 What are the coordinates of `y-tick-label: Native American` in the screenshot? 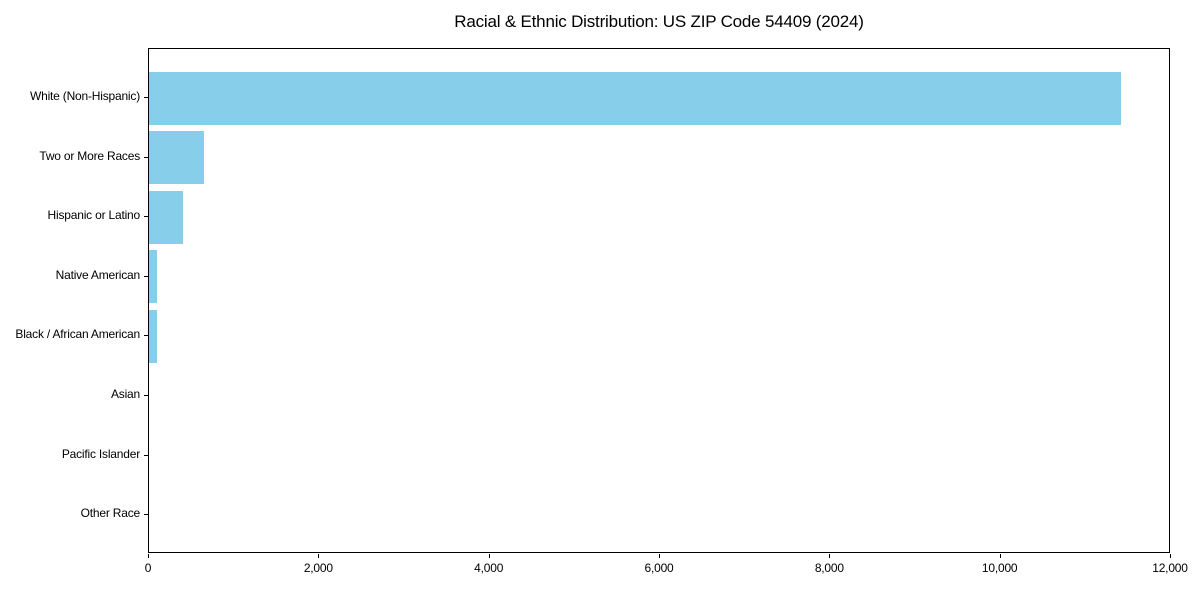 It's located at (98, 274).